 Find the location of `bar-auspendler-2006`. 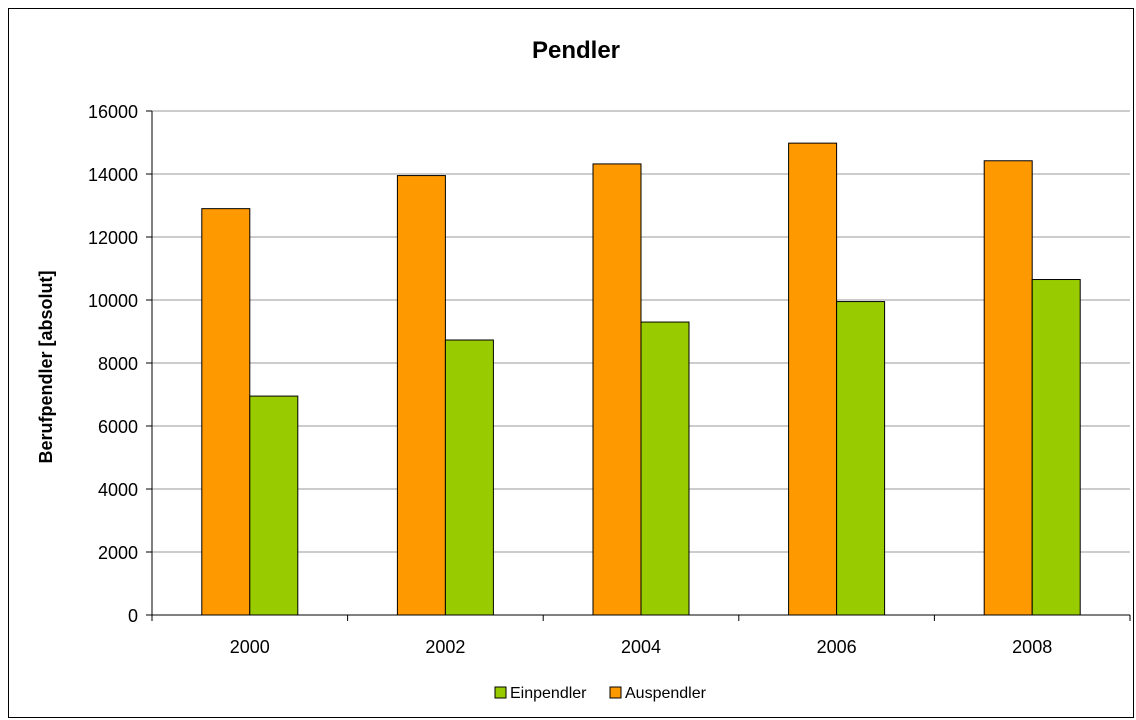

bar-auspendler-2006 is located at coordinates (813, 379).